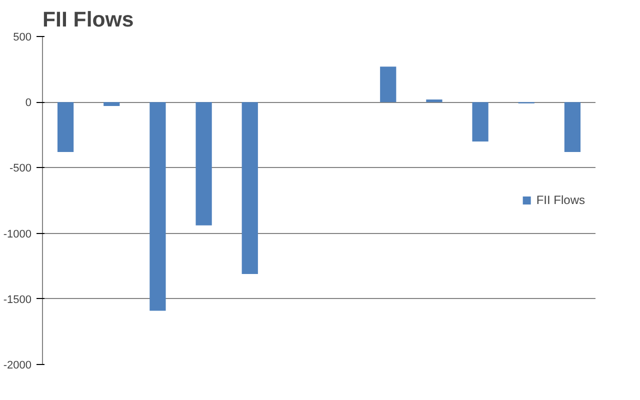 The width and height of the screenshot is (640, 400). What do you see at coordinates (17, 366) in the screenshot?
I see `y-tick-label: -2000` at bounding box center [17, 366].